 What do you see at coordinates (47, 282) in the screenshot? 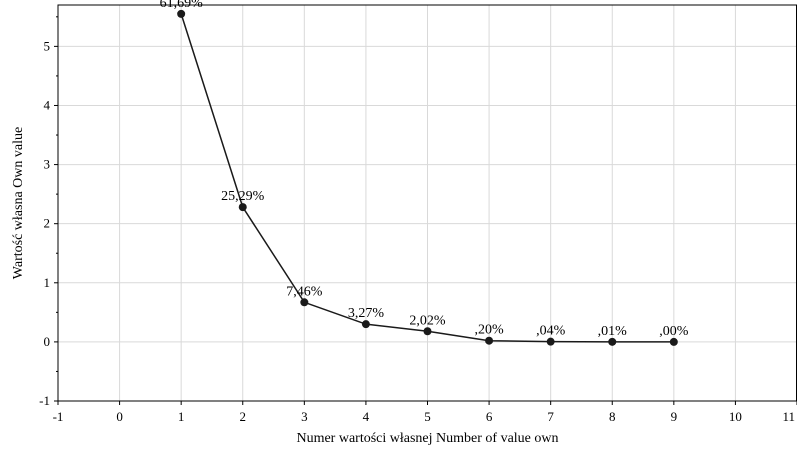
I see `y-tick-label: 1` at bounding box center [47, 282].